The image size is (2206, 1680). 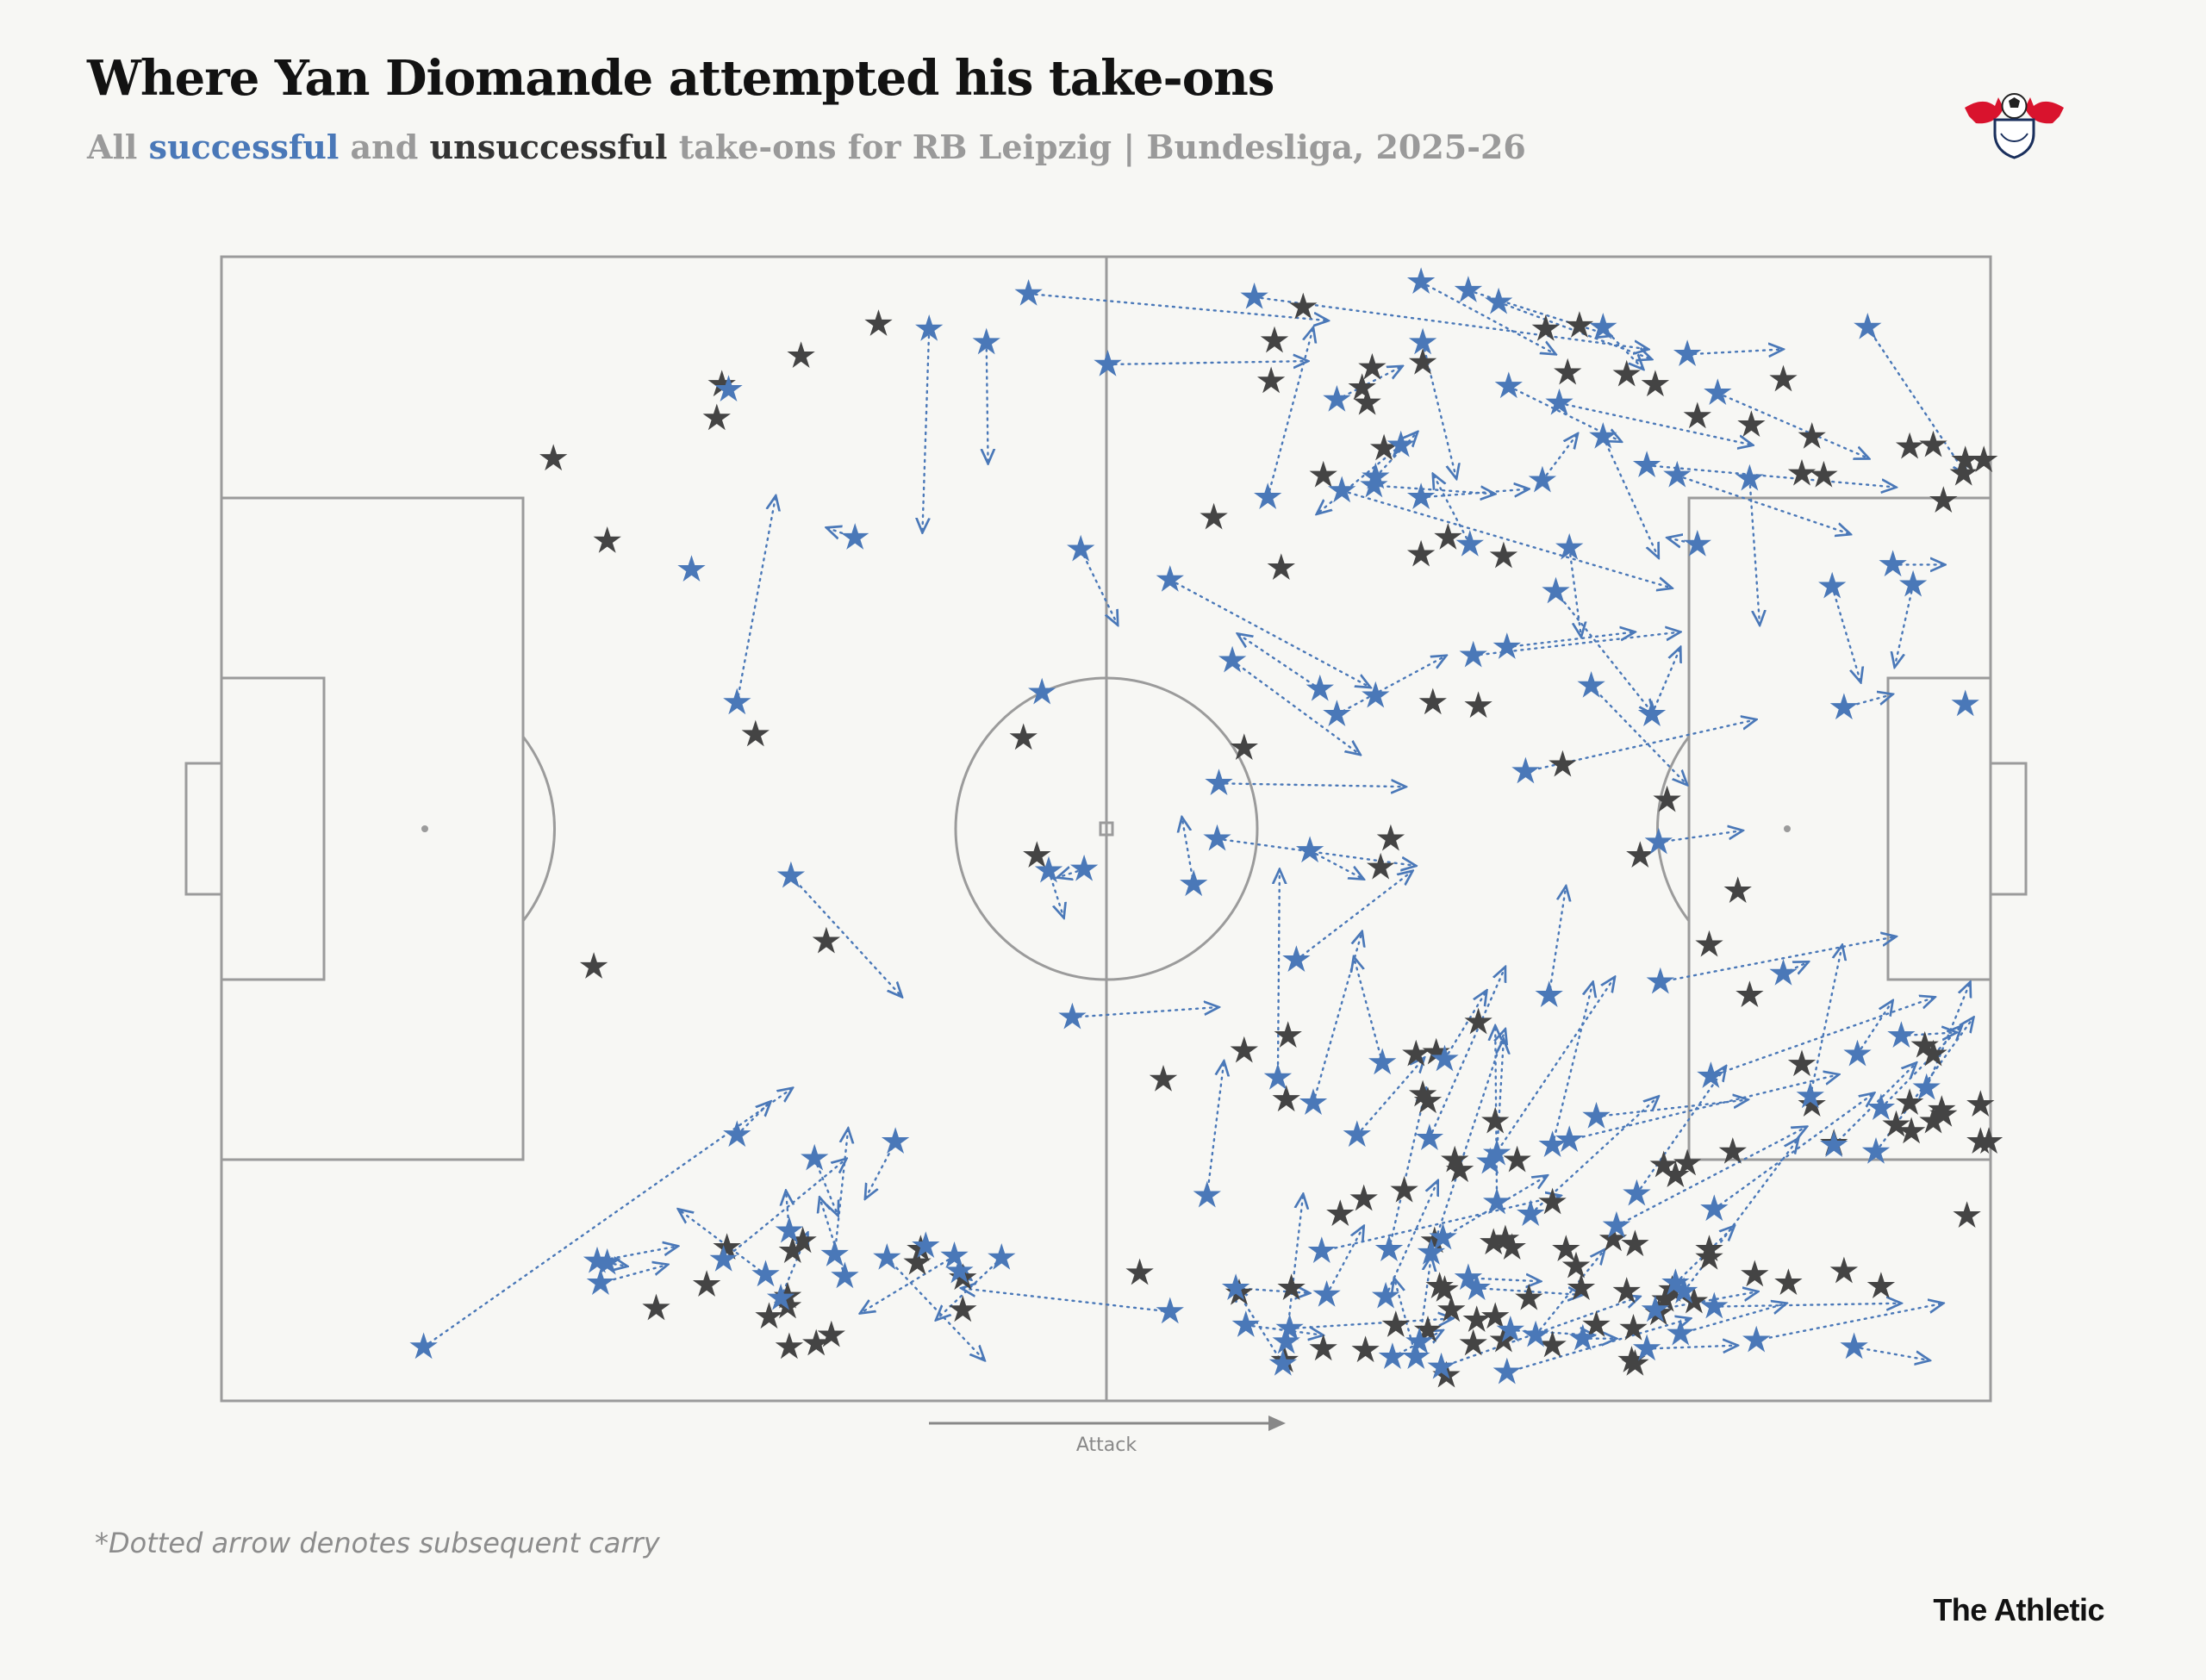 What do you see at coordinates (2044, 111) in the screenshot?
I see `right-bull` at bounding box center [2044, 111].